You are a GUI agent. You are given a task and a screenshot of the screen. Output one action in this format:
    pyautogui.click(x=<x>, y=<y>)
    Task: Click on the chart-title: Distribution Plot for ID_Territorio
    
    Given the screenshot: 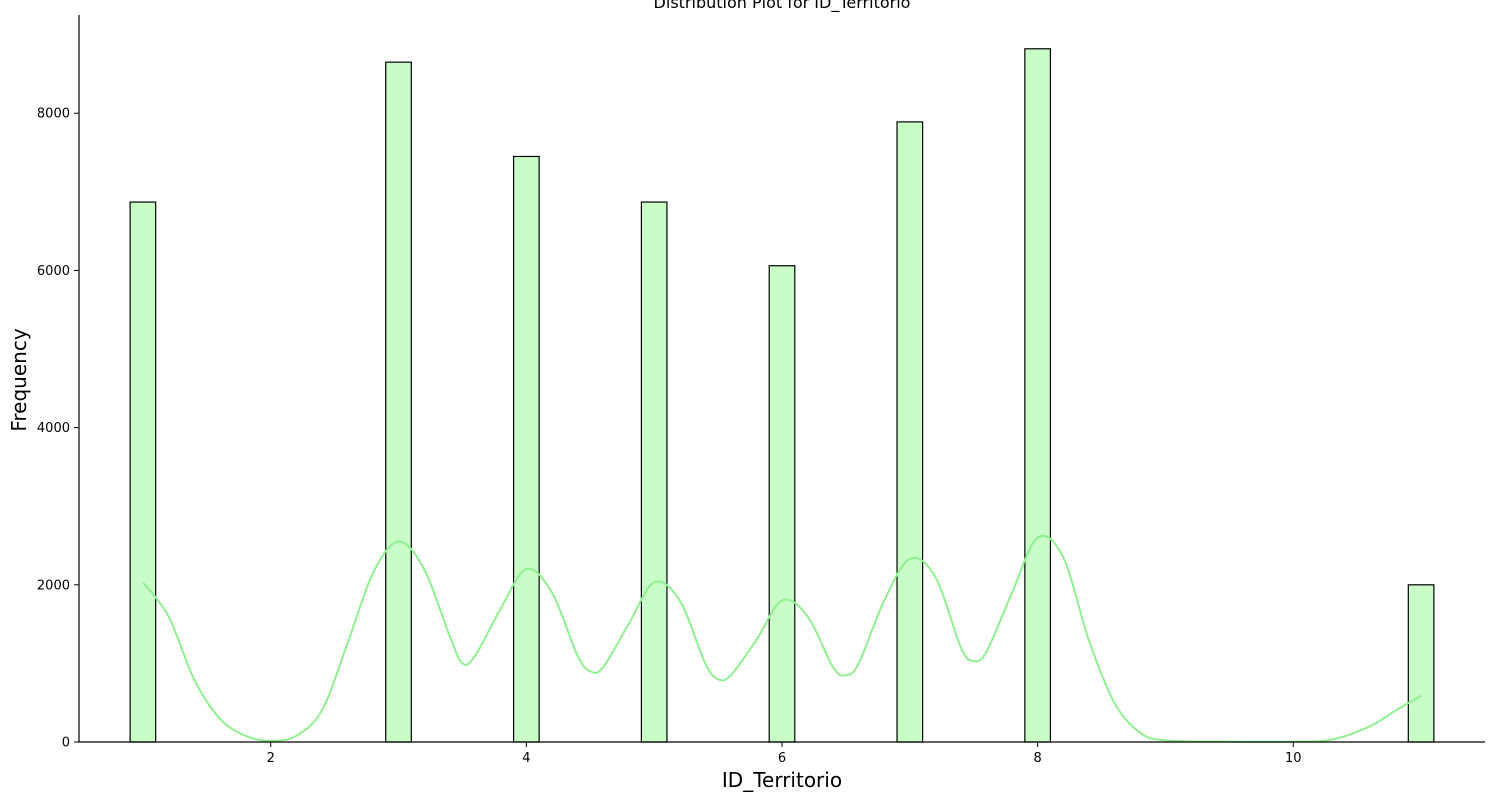 What is the action you would take?
    pyautogui.click(x=782, y=6)
    